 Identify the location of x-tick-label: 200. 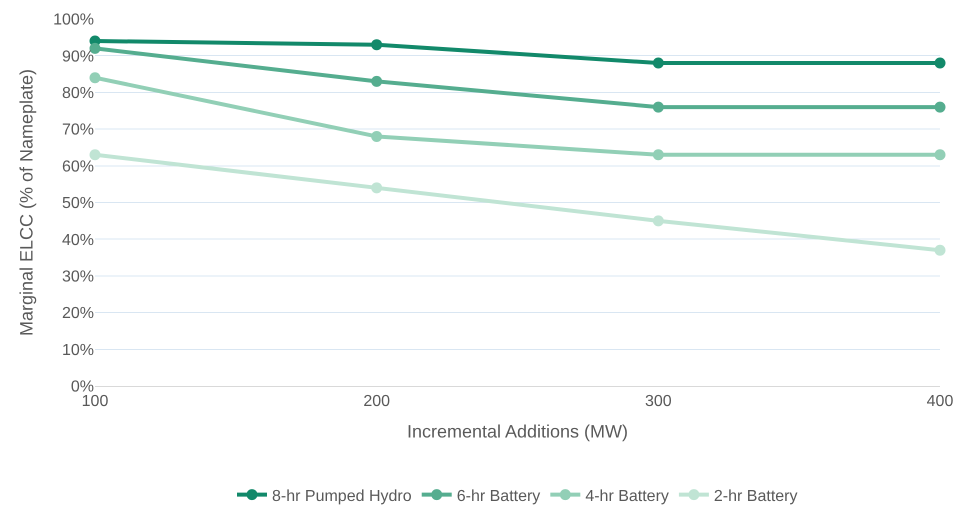
(376, 401).